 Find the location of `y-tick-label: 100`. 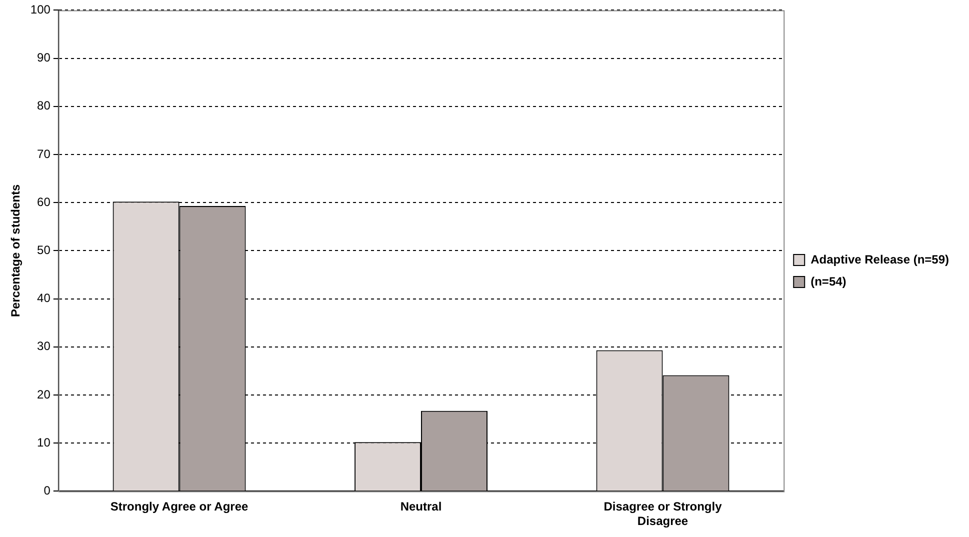

y-tick-label: 100 is located at coordinates (40, 9).